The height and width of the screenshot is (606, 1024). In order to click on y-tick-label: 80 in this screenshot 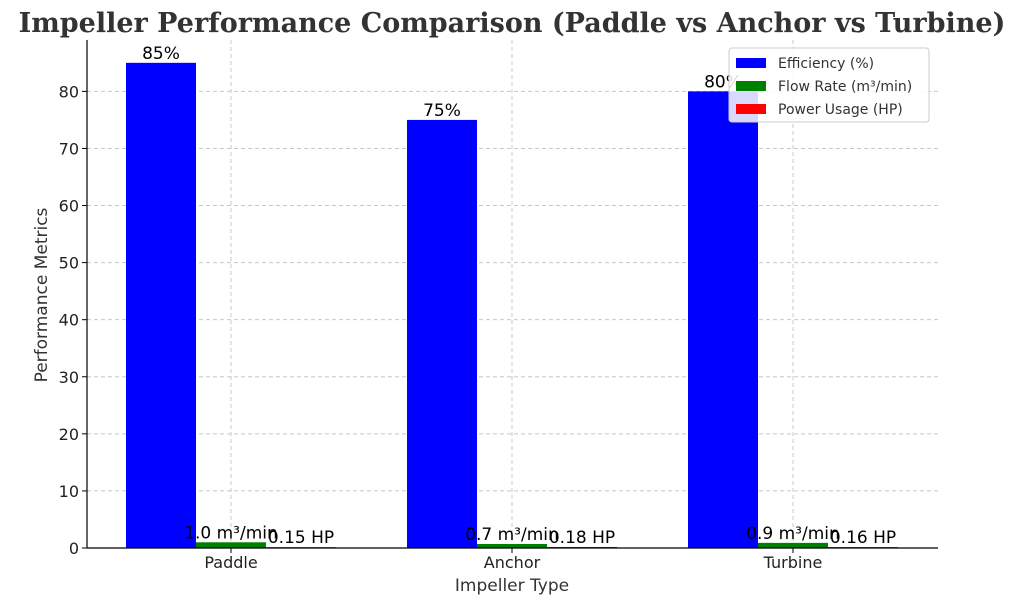, I will do `click(69, 91)`.